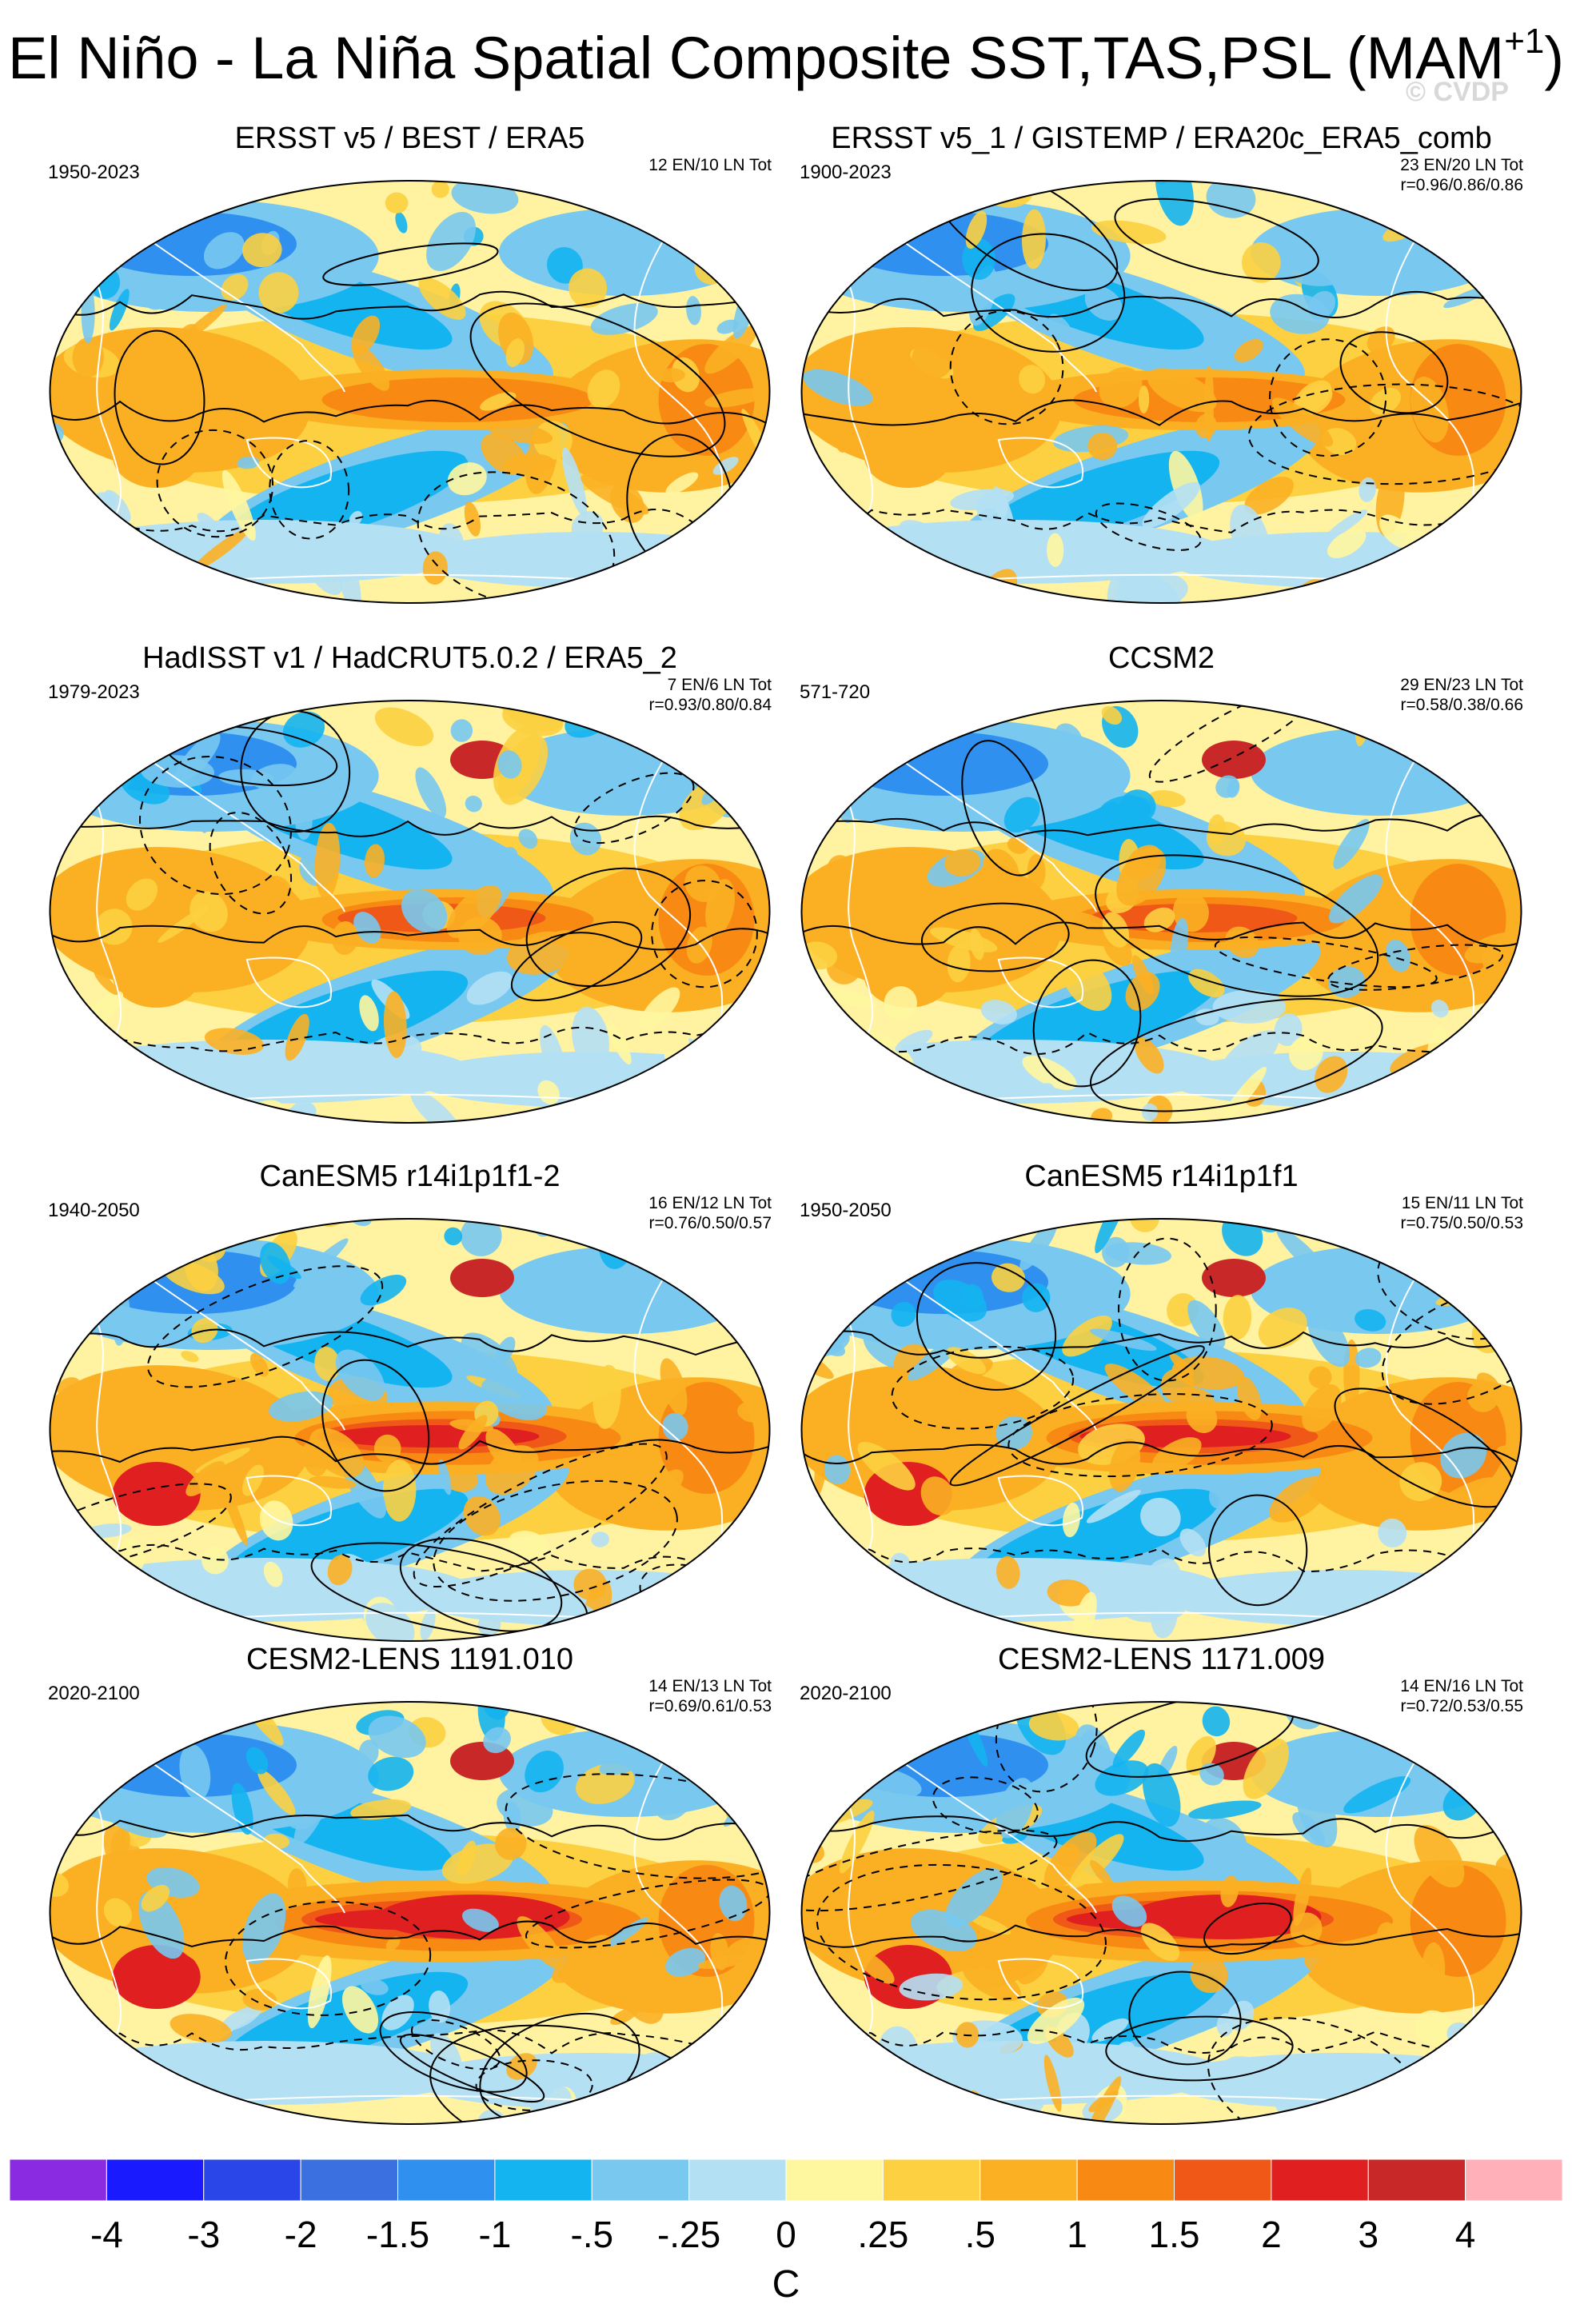  What do you see at coordinates (1461, 1213) in the screenshot?
I see `panel-stats: 15 EN/11 LN Tot r=0.75/0.50/0.53` at bounding box center [1461, 1213].